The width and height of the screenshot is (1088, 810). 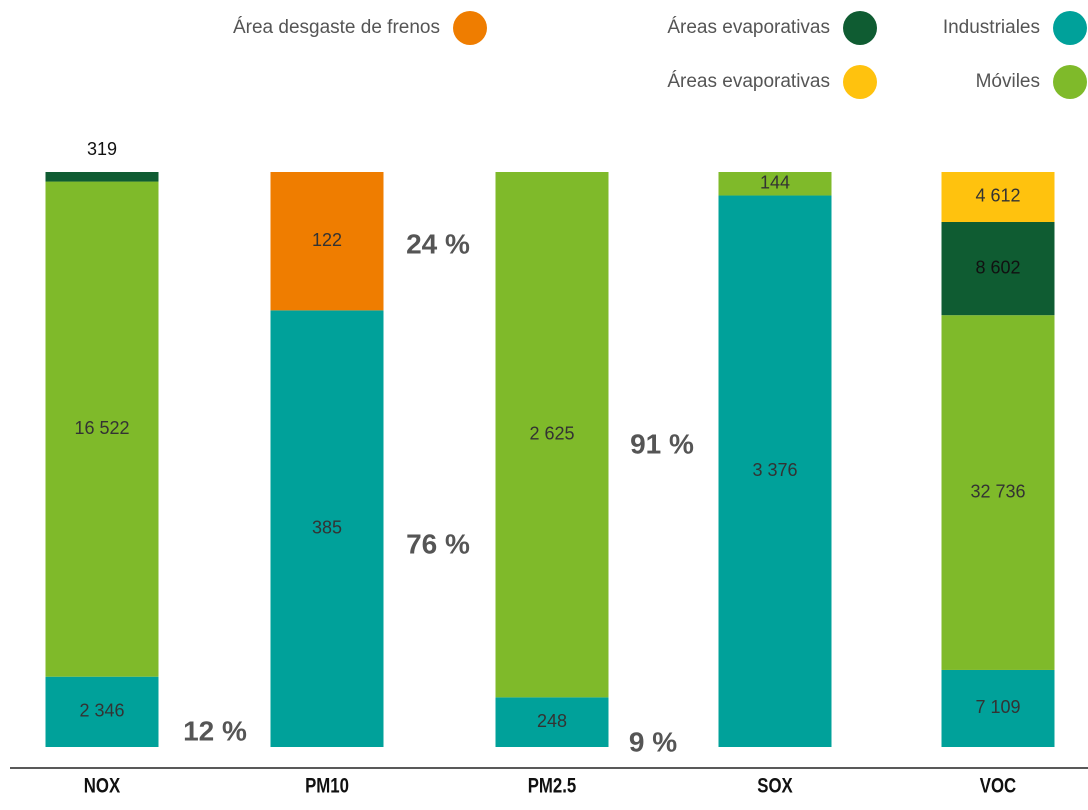 I want to click on value-label: 4 612, so click(x=997, y=196).